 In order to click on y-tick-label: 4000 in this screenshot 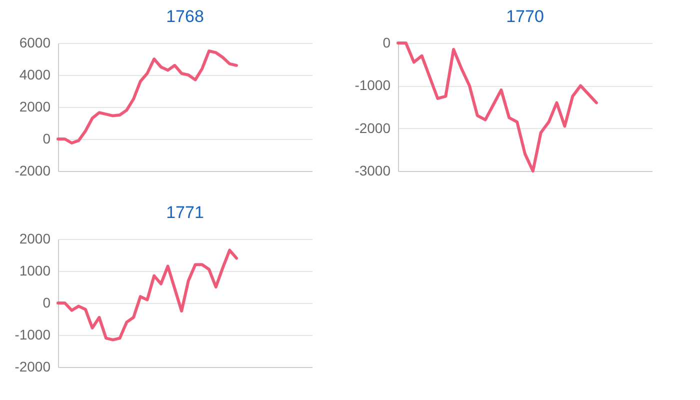, I will do `click(35, 74)`.